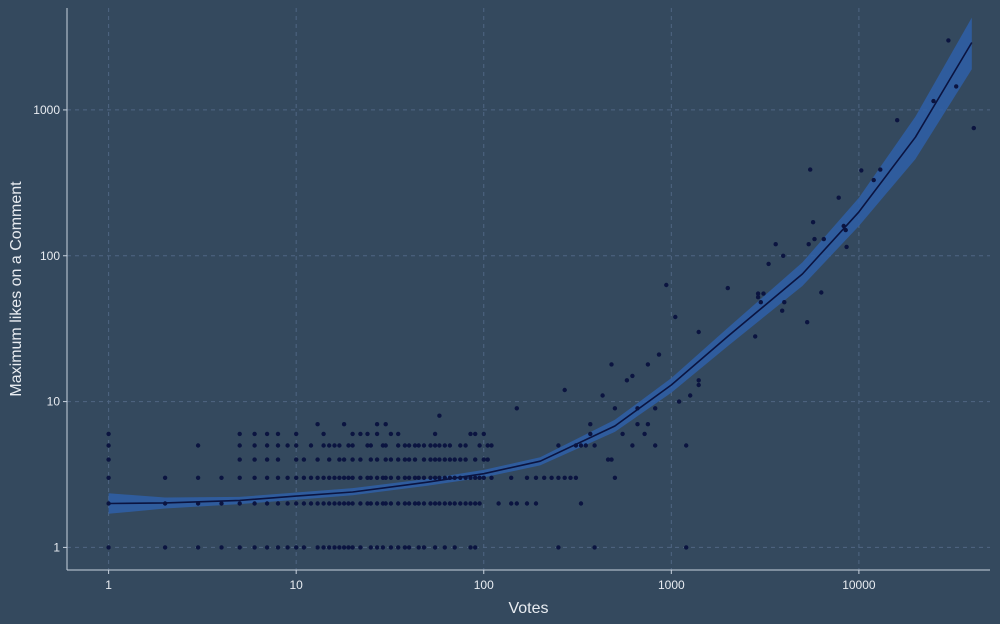 The height and width of the screenshot is (624, 1000). I want to click on x-tick-label: 10000, so click(859, 585).